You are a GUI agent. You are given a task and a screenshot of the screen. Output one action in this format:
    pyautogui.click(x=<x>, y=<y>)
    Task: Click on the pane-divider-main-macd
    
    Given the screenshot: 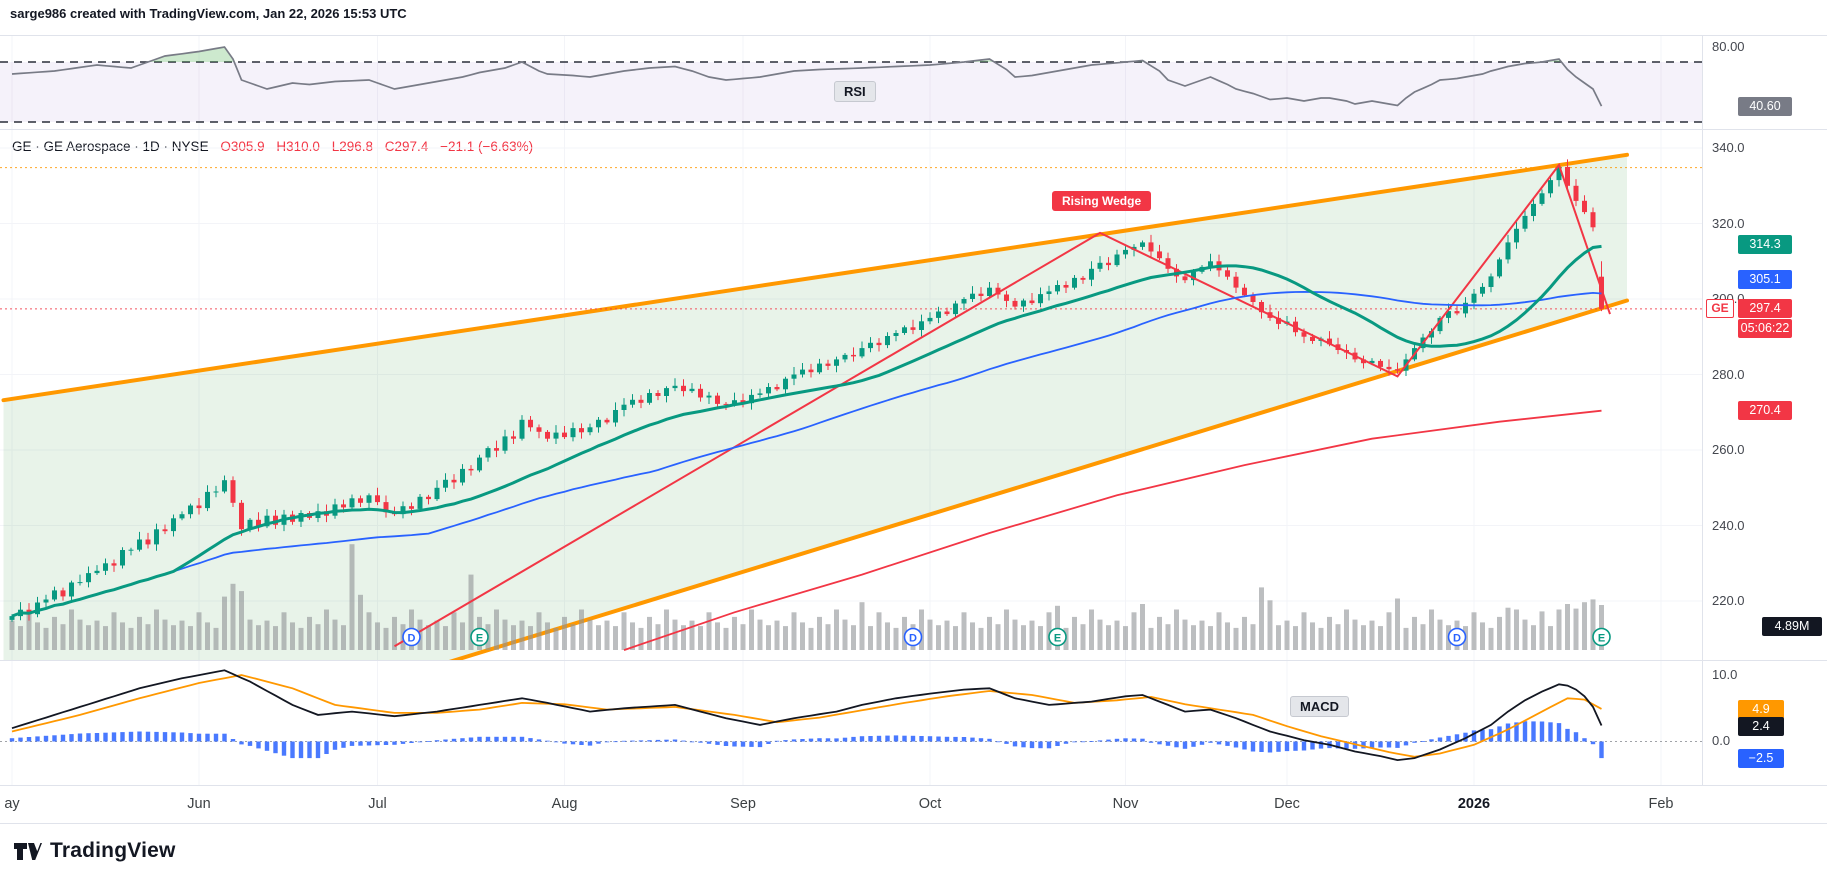 What is the action you would take?
    pyautogui.click(x=913, y=660)
    